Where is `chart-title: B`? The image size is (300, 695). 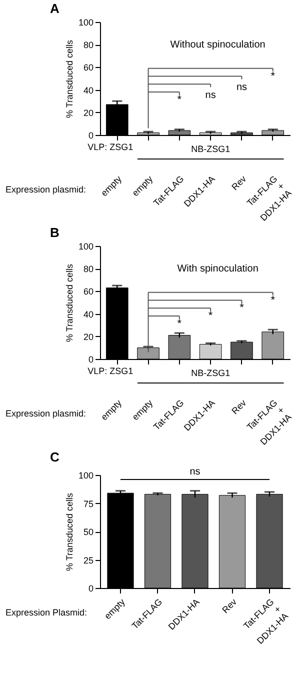
chart-title: B is located at coordinates (55, 232).